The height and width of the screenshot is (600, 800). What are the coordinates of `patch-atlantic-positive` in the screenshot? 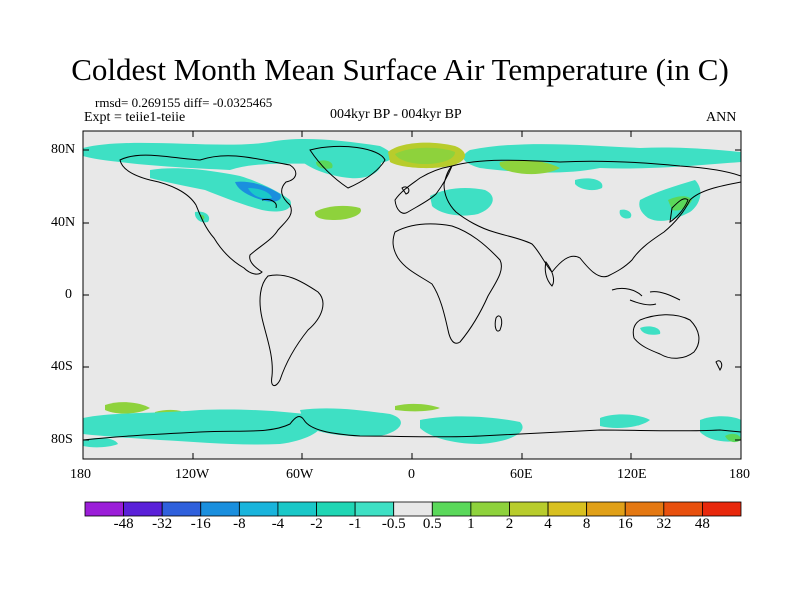 It's located at (337, 212).